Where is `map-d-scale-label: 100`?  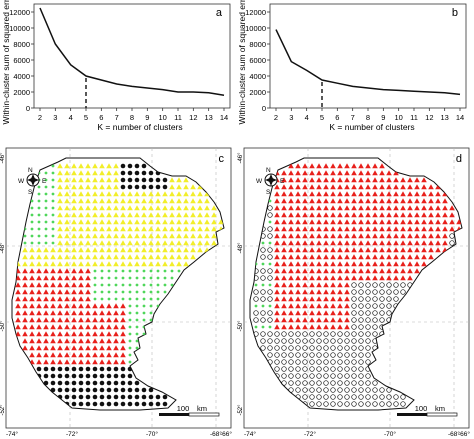
map-d-scale-label: 100 is located at coordinates (421, 408).